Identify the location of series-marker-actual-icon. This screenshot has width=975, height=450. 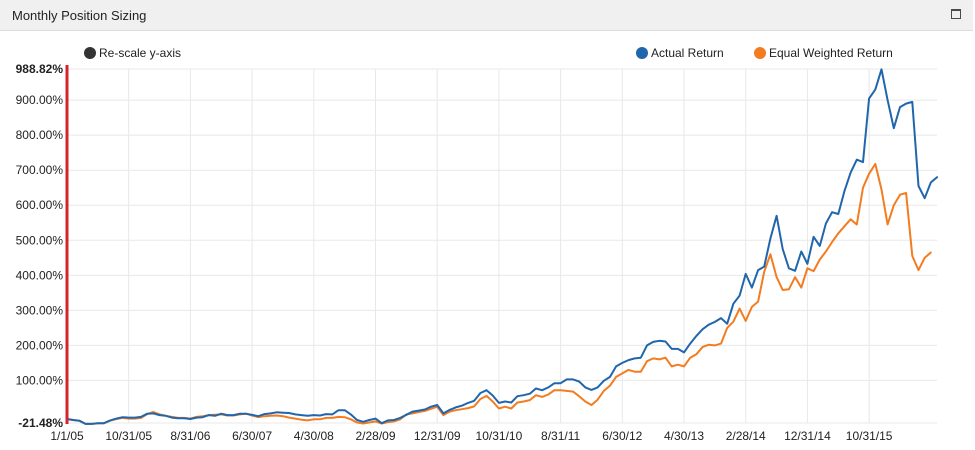
(642, 53).